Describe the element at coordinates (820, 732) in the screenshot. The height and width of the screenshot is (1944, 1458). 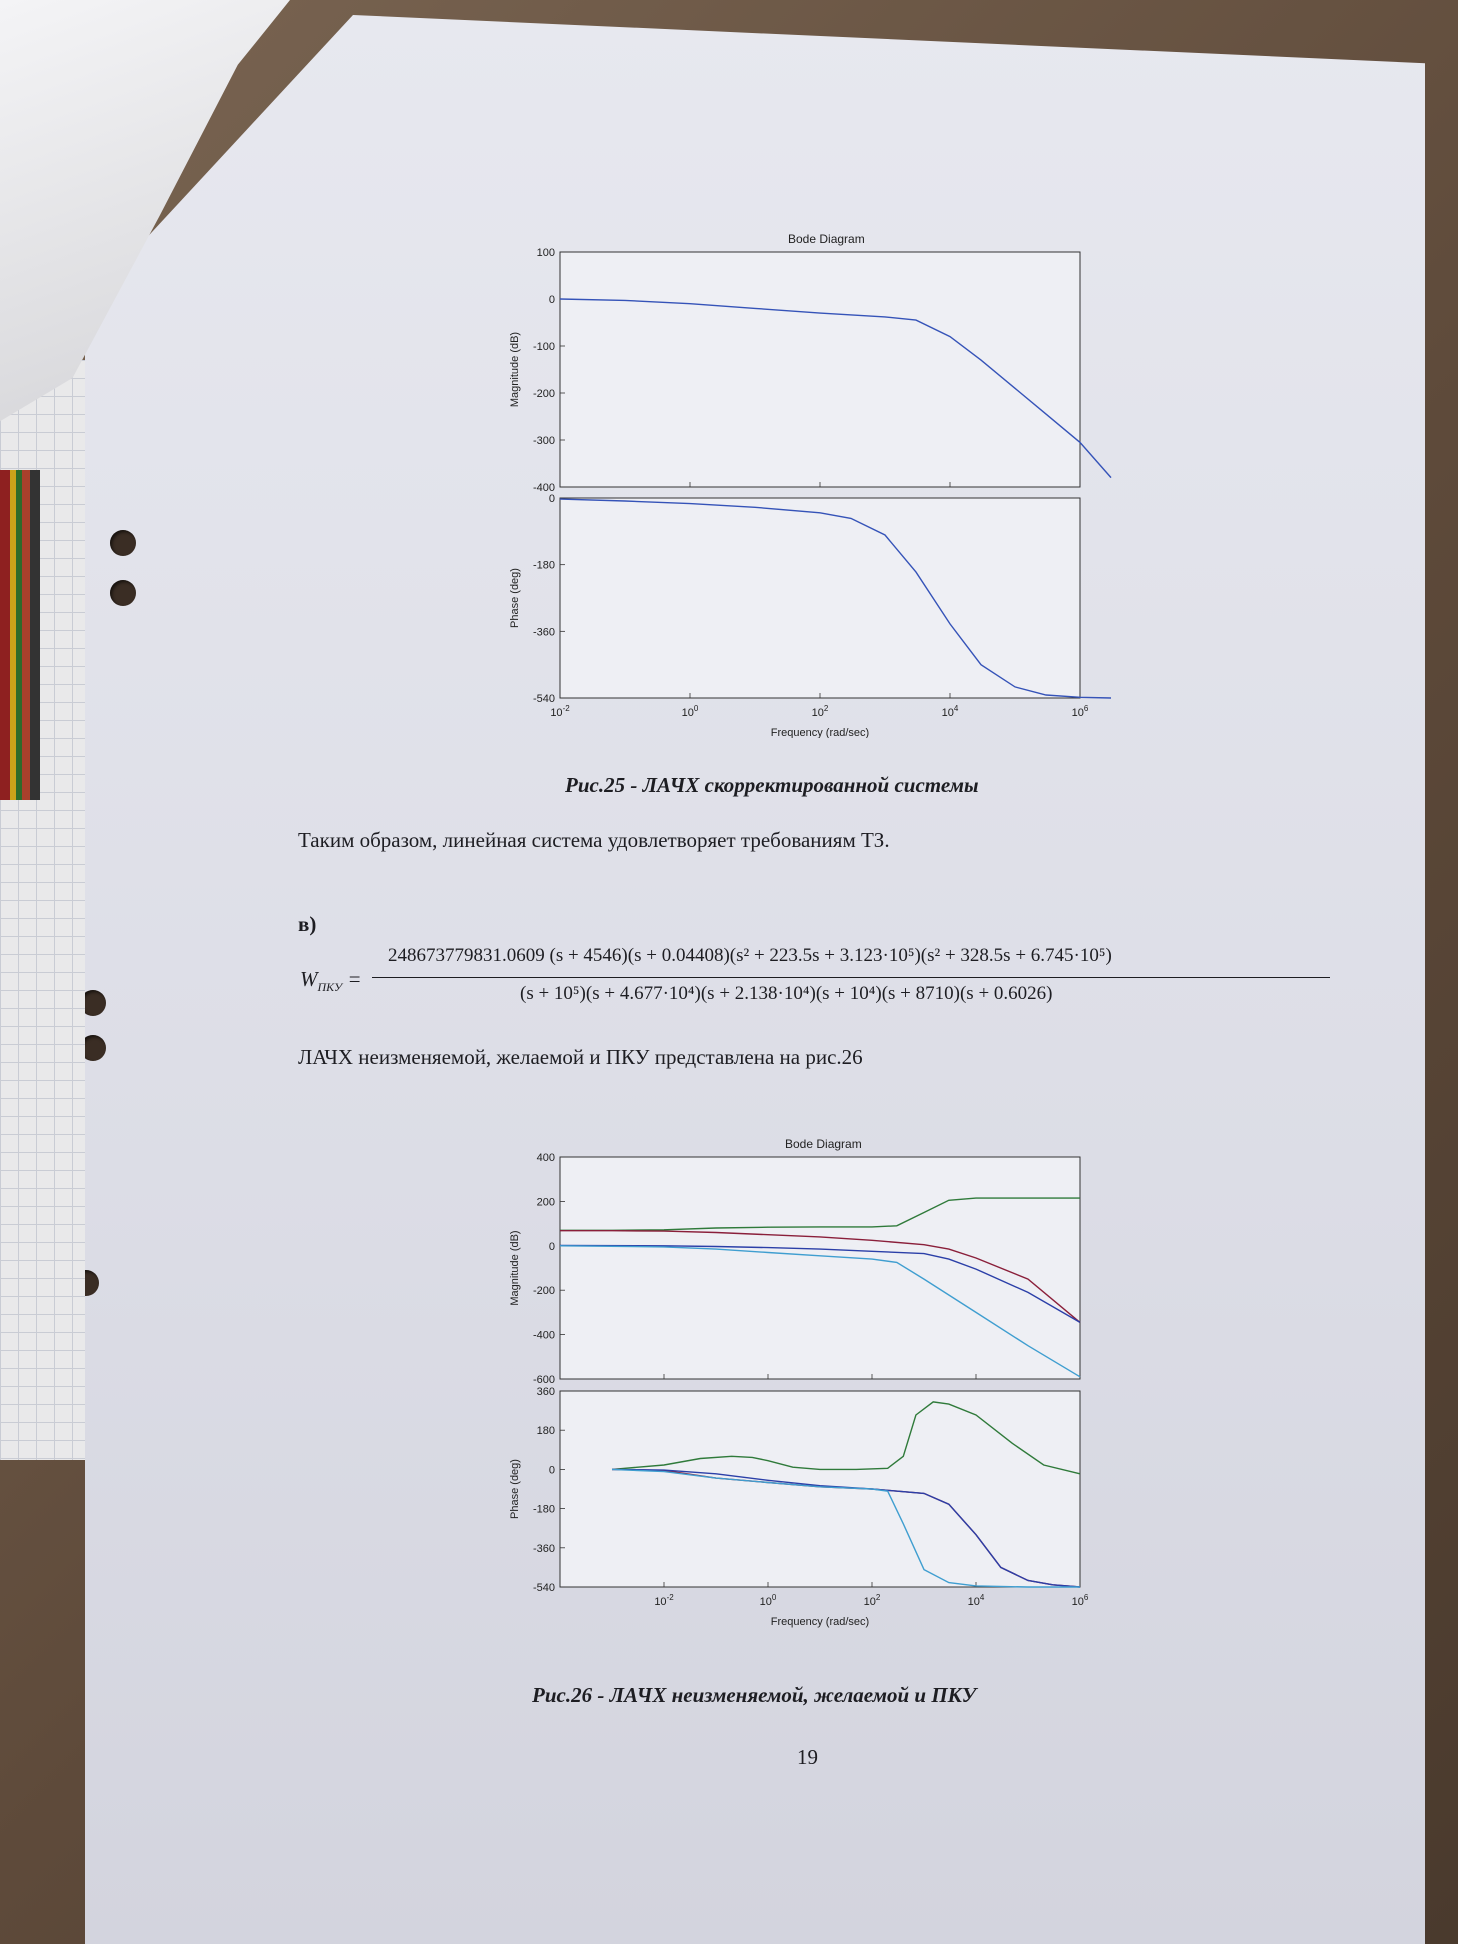
I see `fig25-phase-xlabel: Frequency (rad/sec)` at that location.